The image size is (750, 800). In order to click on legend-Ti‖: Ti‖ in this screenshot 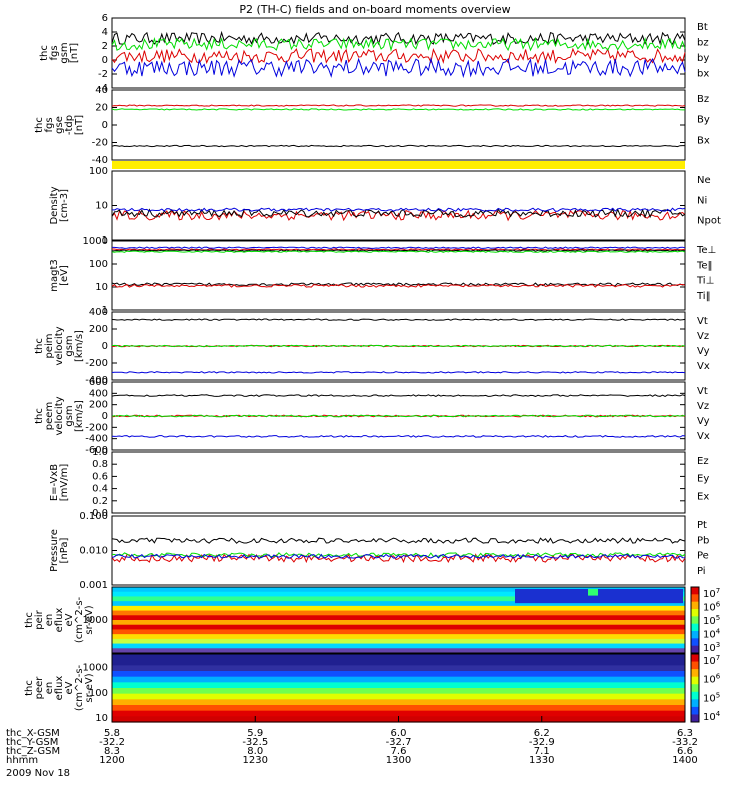, I will do `click(703, 296)`.